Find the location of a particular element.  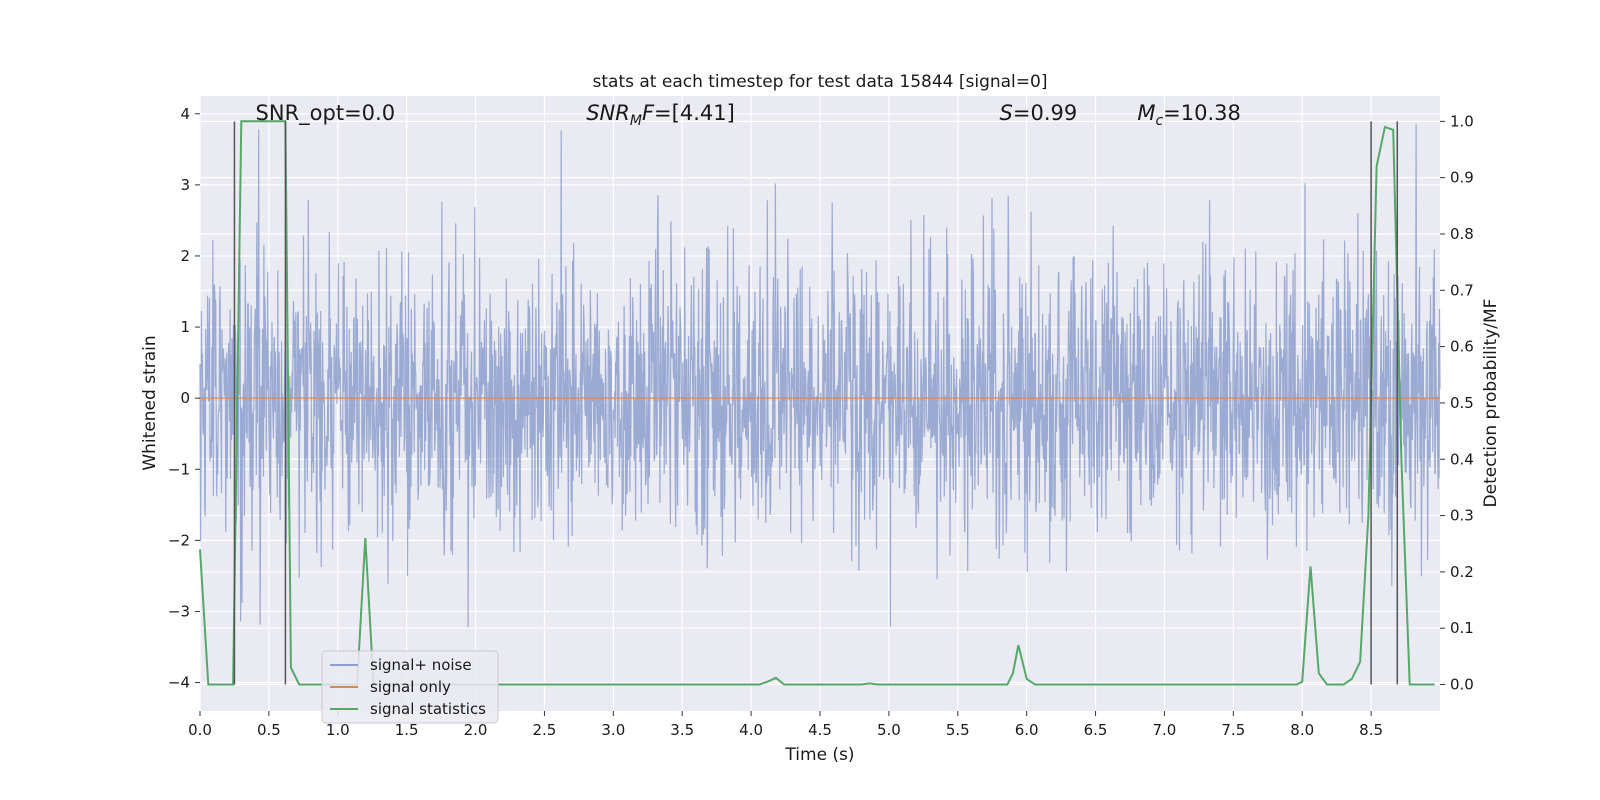

x-tick-label: 5.0 is located at coordinates (889, 730).